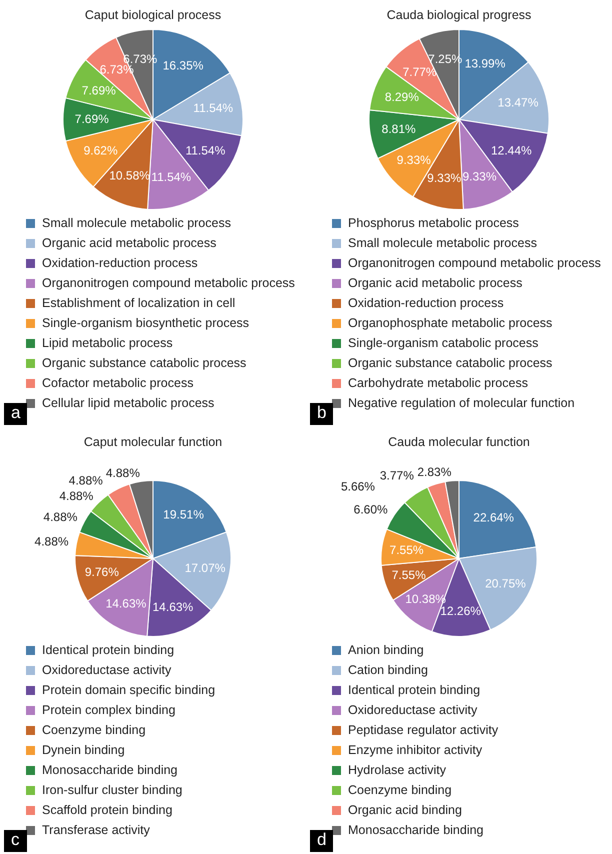 The width and height of the screenshot is (612, 854). Describe the element at coordinates (438, 383) in the screenshot. I see `legend-label: Carbohydrate metabolic process` at that location.